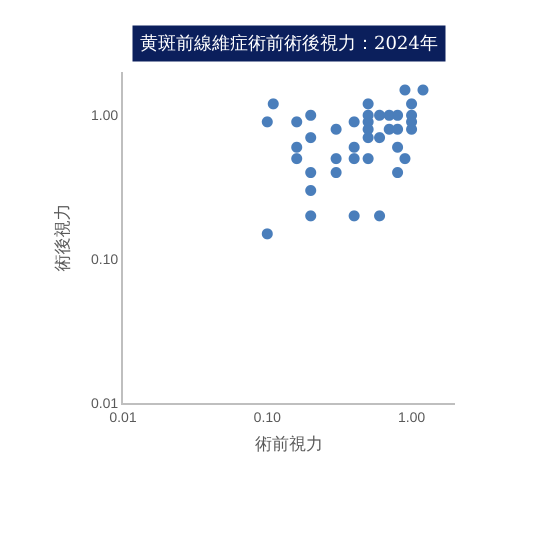 Image resolution: width=556 pixels, height=556 pixels. Describe the element at coordinates (412, 416) in the screenshot. I see `x-tick-label: 1.00` at that location.